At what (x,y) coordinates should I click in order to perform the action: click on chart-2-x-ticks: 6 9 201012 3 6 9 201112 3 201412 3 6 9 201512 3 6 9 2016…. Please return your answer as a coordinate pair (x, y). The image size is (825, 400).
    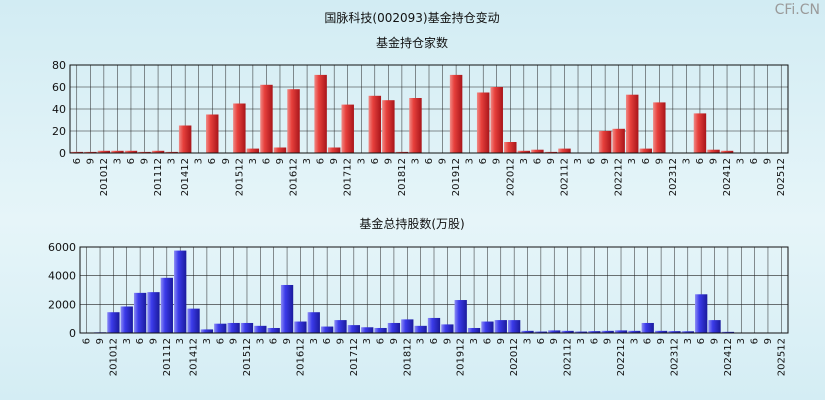
    Looking at the image, I should click on (435, 357).